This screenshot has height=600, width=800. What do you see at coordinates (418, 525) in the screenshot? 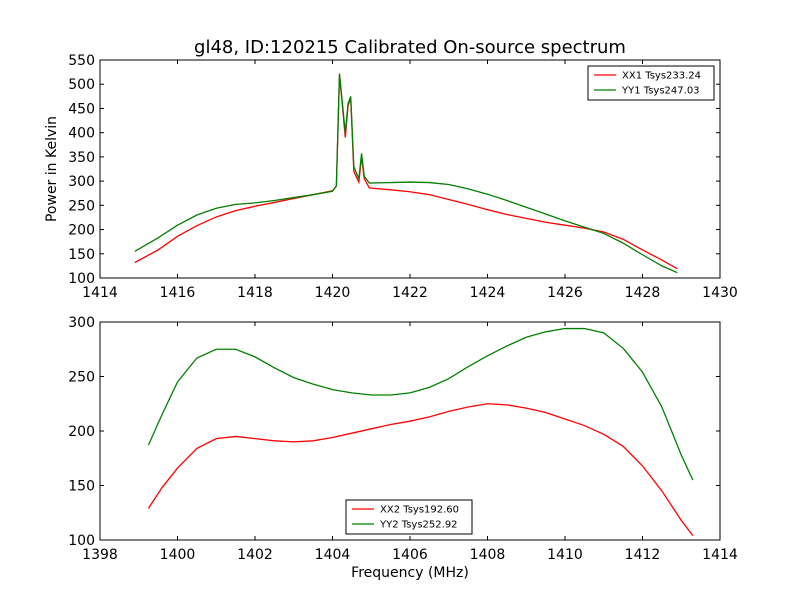
I see `legend-label: YY2 Tsys252.92` at bounding box center [418, 525].